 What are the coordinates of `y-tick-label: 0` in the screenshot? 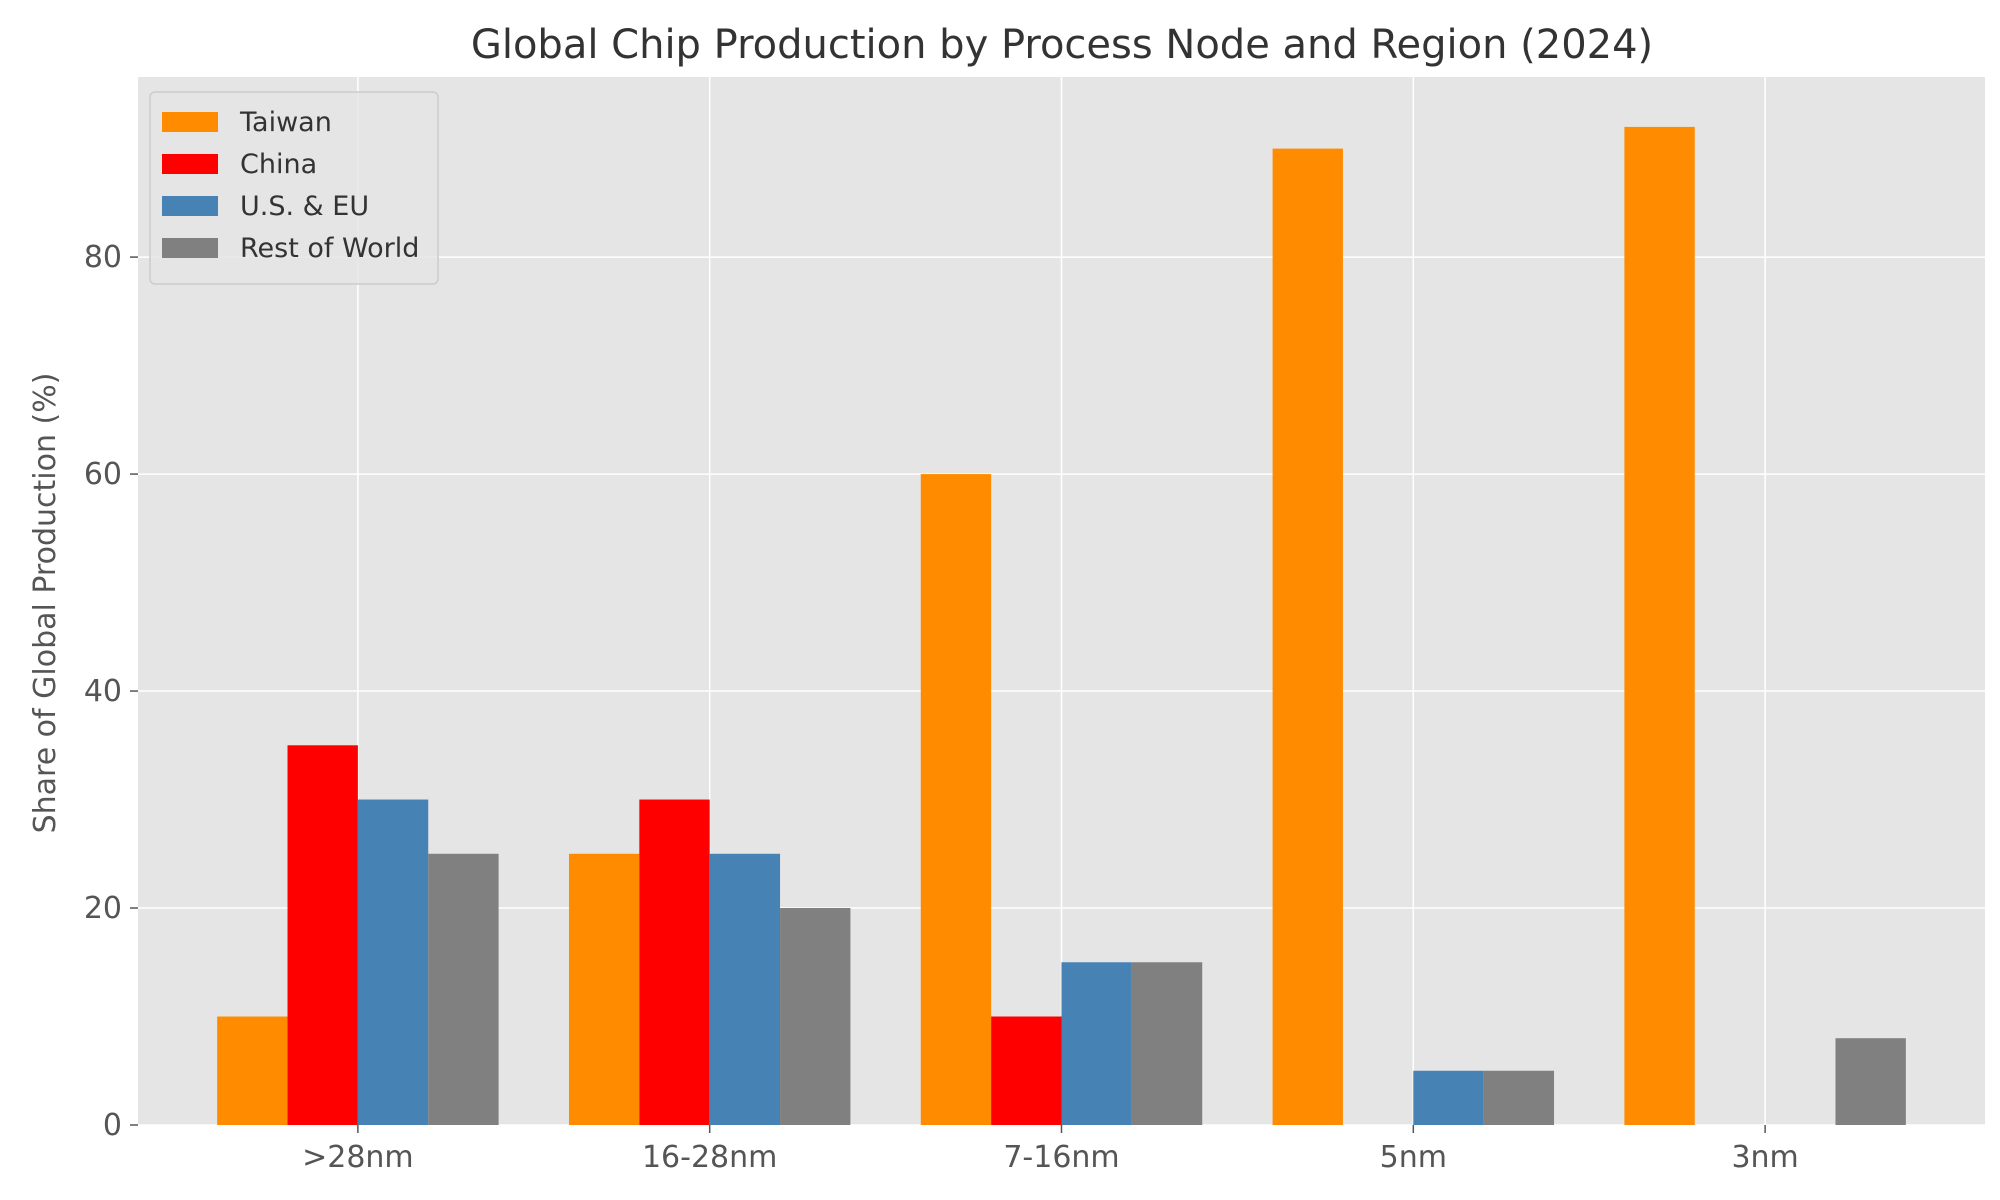 It's located at (112, 1125).